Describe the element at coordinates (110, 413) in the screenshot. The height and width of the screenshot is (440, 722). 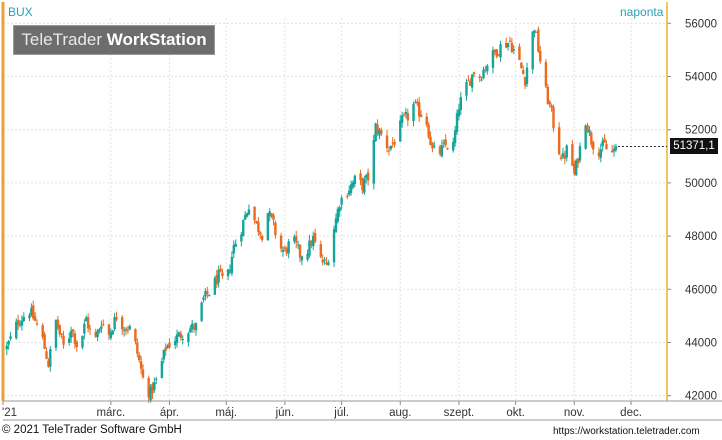
I see `x-tick-label: márc.` at that location.